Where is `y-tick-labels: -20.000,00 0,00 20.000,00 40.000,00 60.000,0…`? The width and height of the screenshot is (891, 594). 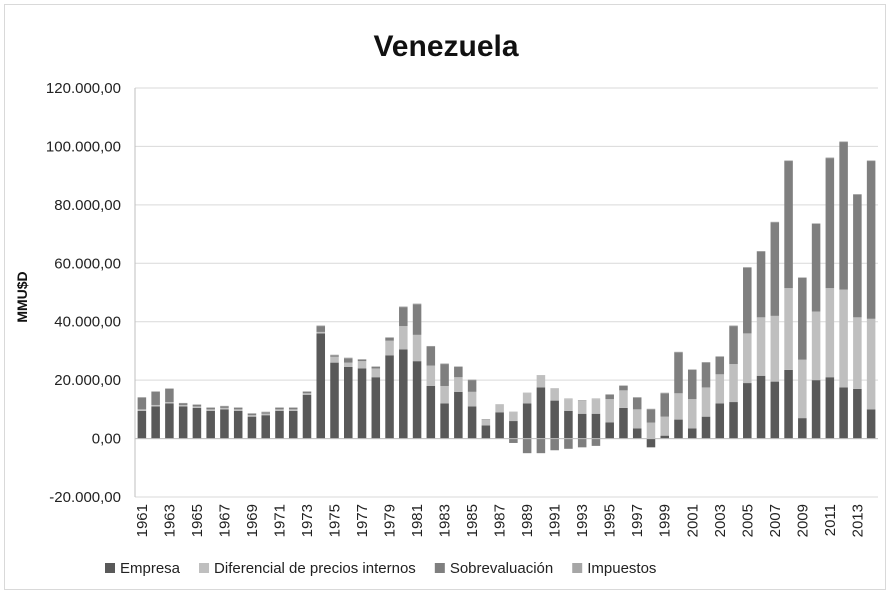
y-tick-labels: -20.000,00 0,00 20.000,00 40.000,00 60.000,0… is located at coordinates (83, 293).